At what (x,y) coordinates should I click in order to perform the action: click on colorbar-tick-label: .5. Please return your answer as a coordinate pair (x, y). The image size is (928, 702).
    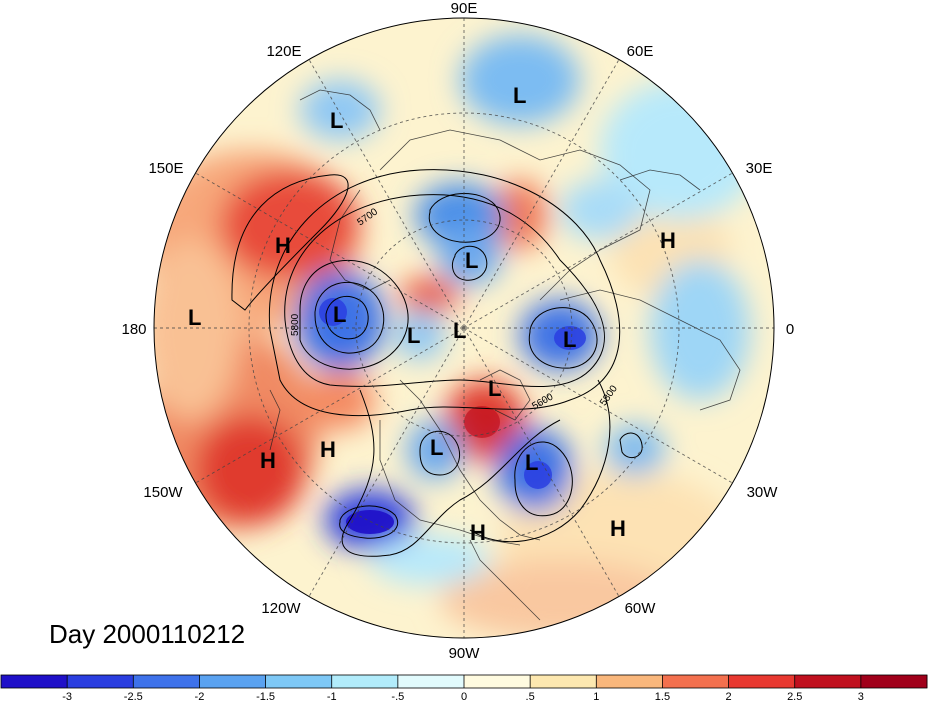
    Looking at the image, I should click on (530, 696).